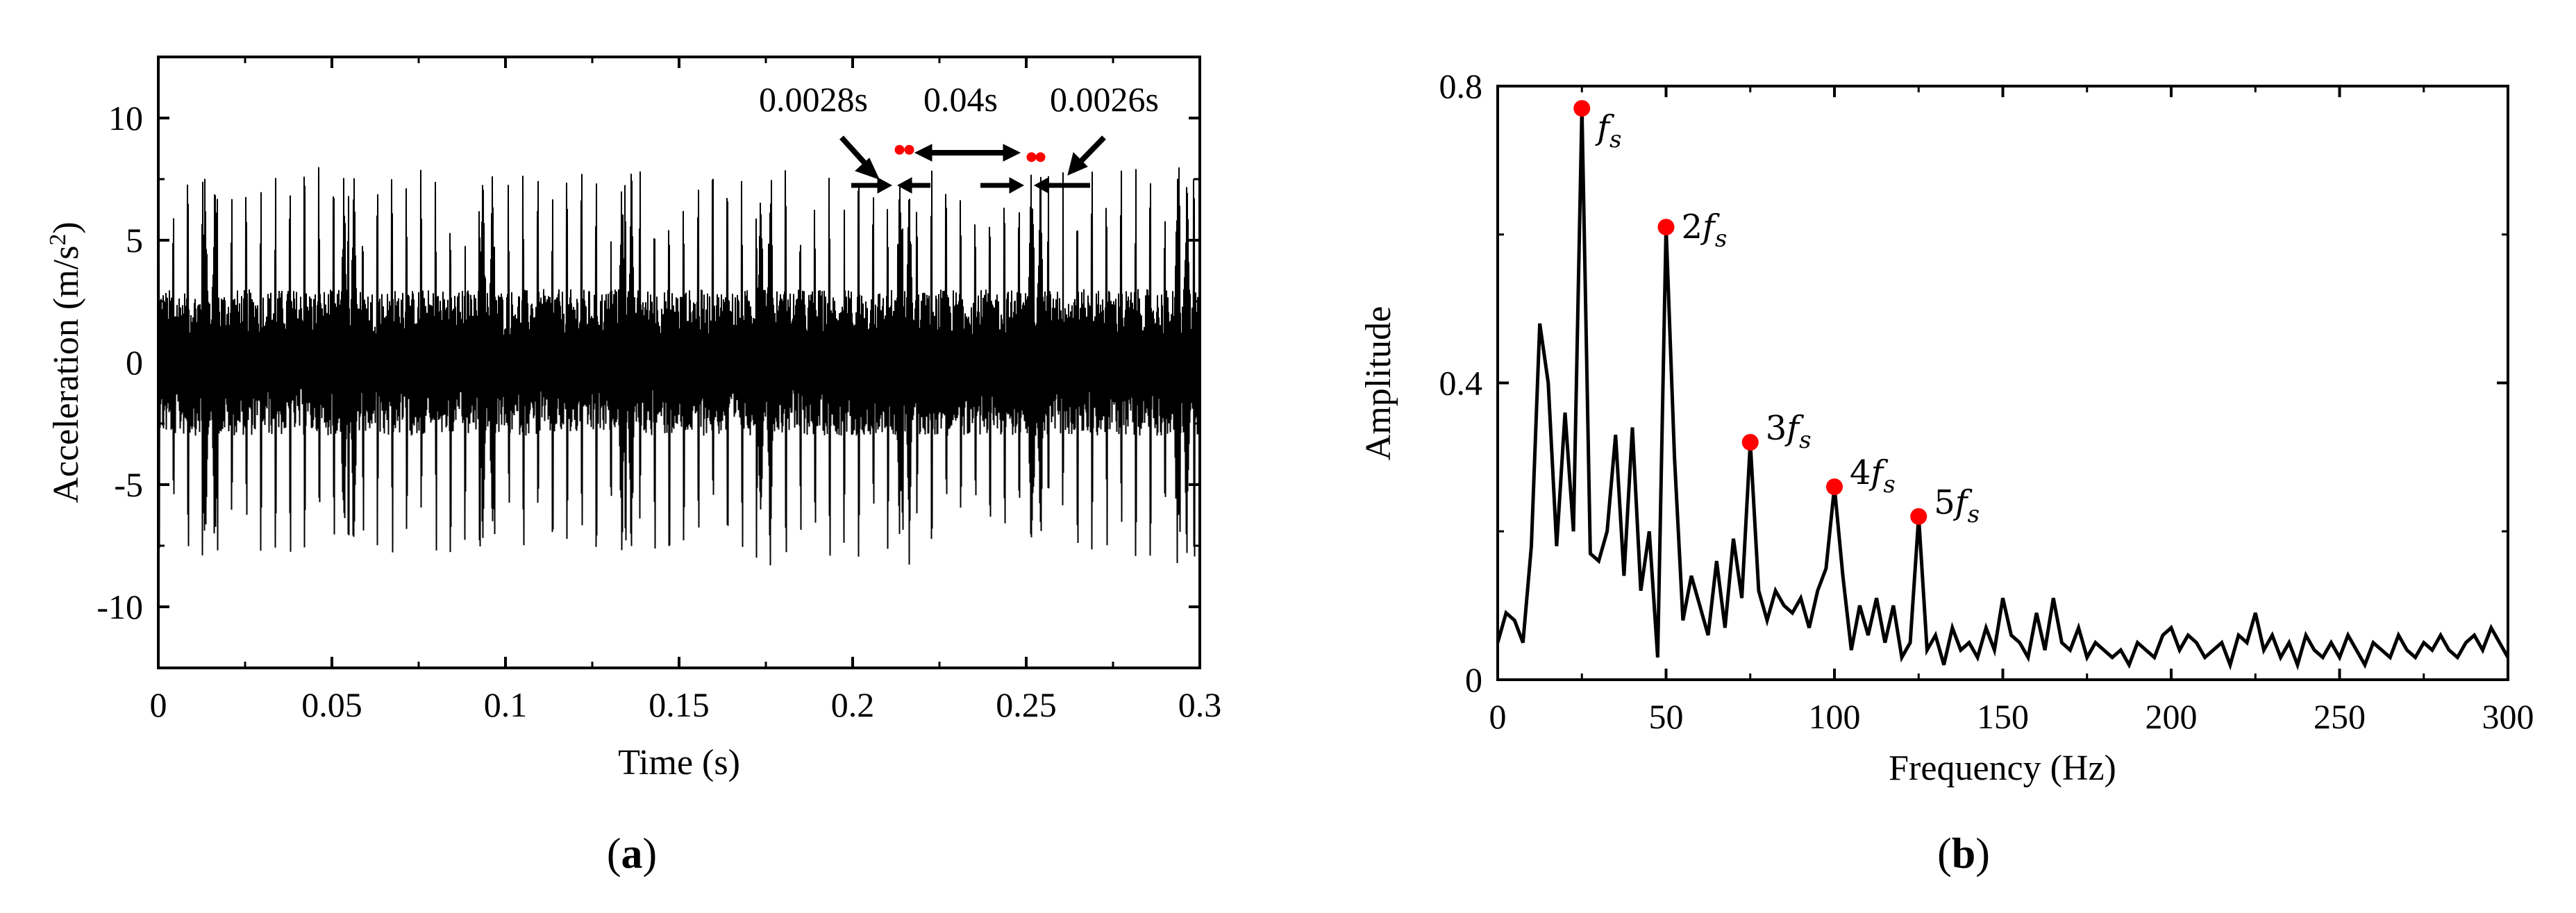  Describe the element at coordinates (632, 854) in the screenshot. I see `panel-label-a: (a)` at that location.